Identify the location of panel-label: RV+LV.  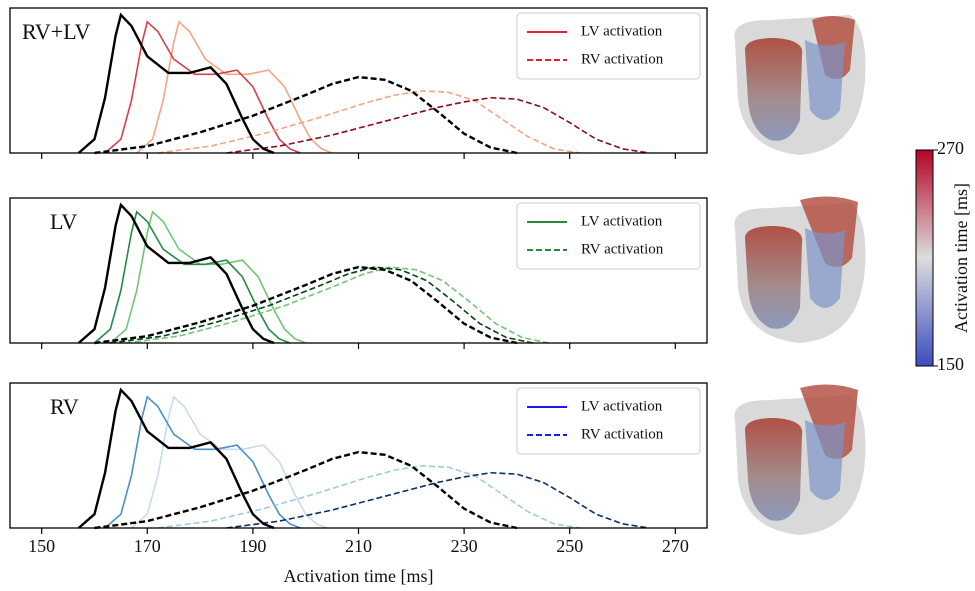
(56, 31).